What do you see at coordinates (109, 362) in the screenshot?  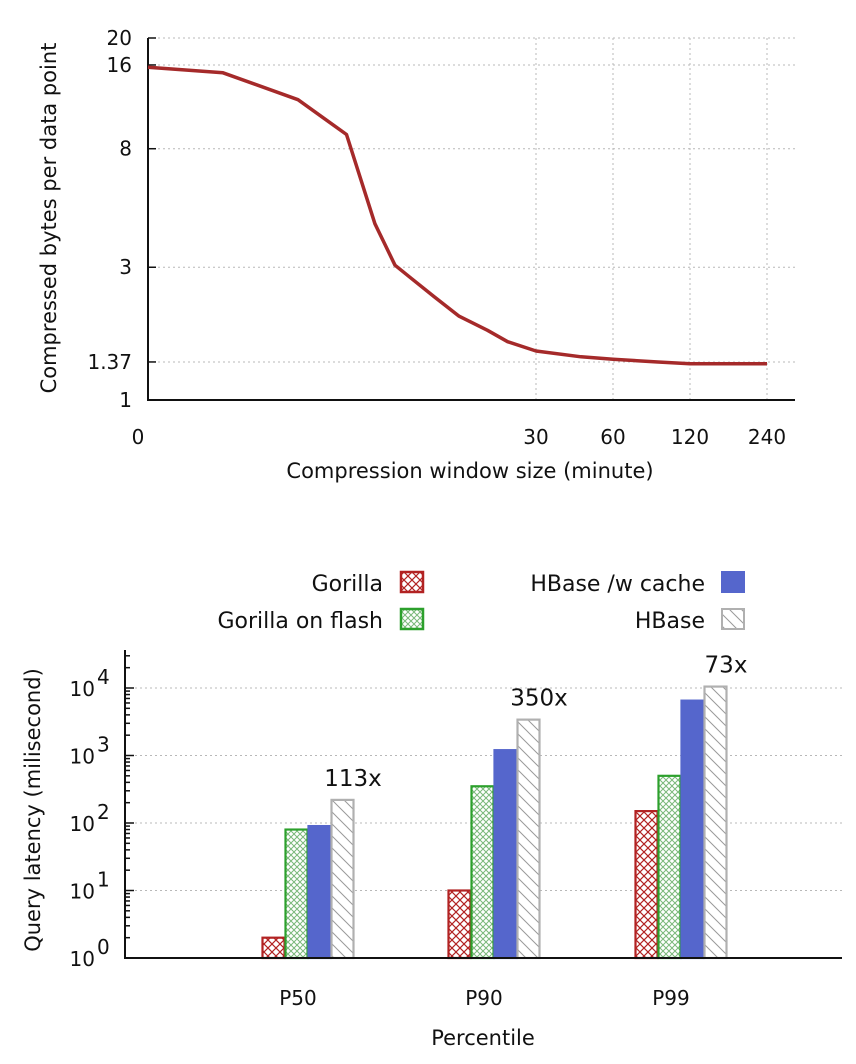 I see `line-ytick-label: 1.37` at bounding box center [109, 362].